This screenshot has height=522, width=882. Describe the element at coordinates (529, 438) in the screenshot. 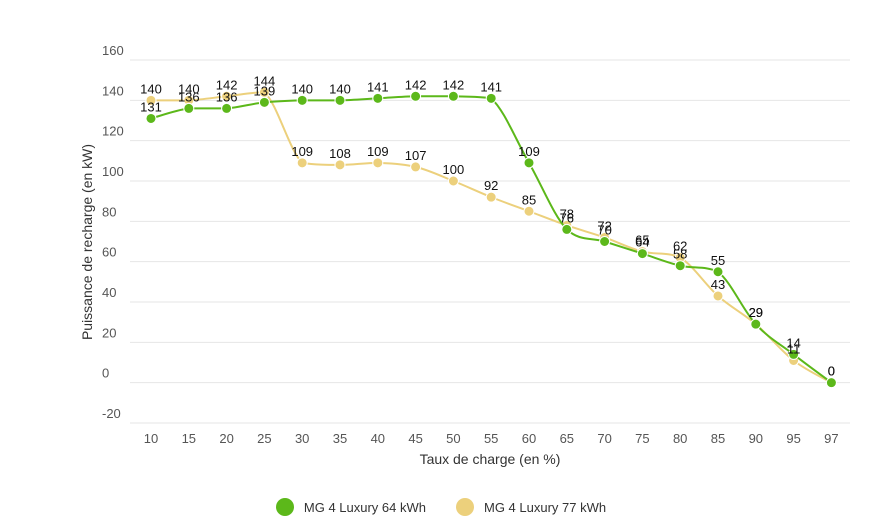

I see `x-tick-label: 60` at that location.